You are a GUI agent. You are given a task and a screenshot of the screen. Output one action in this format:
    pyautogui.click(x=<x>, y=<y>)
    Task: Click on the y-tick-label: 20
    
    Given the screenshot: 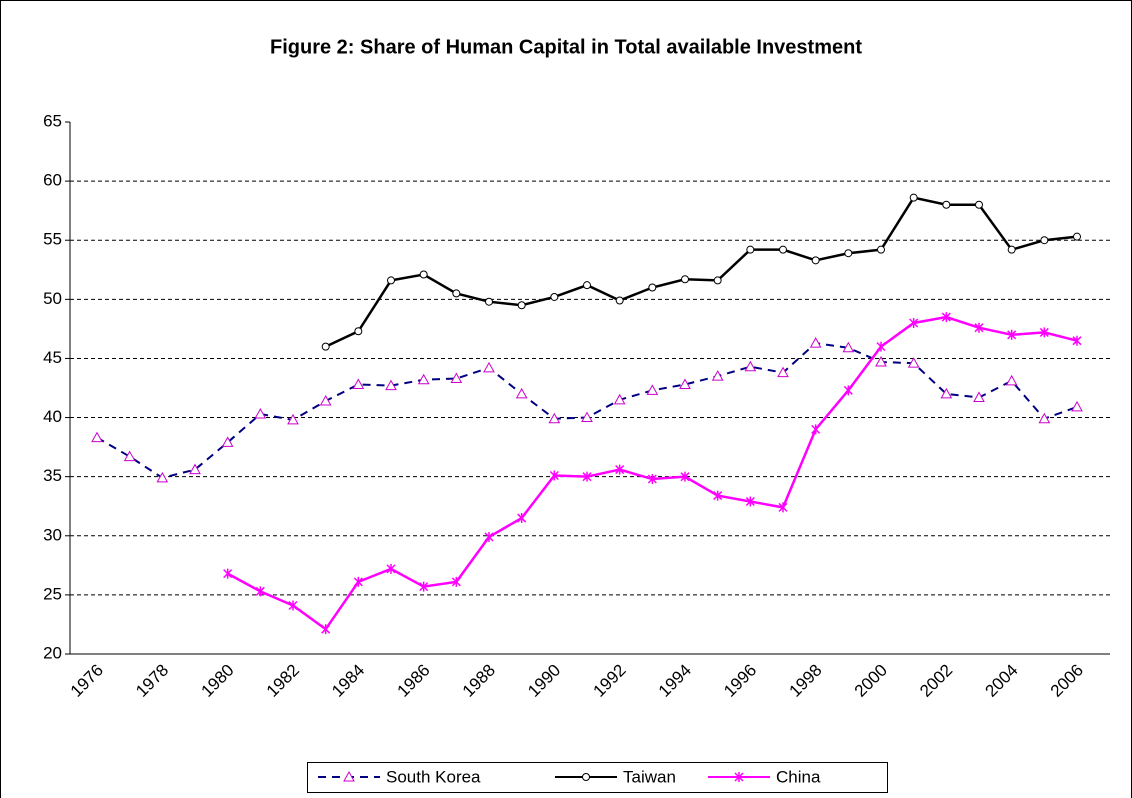 What is the action you would take?
    pyautogui.click(x=52, y=652)
    